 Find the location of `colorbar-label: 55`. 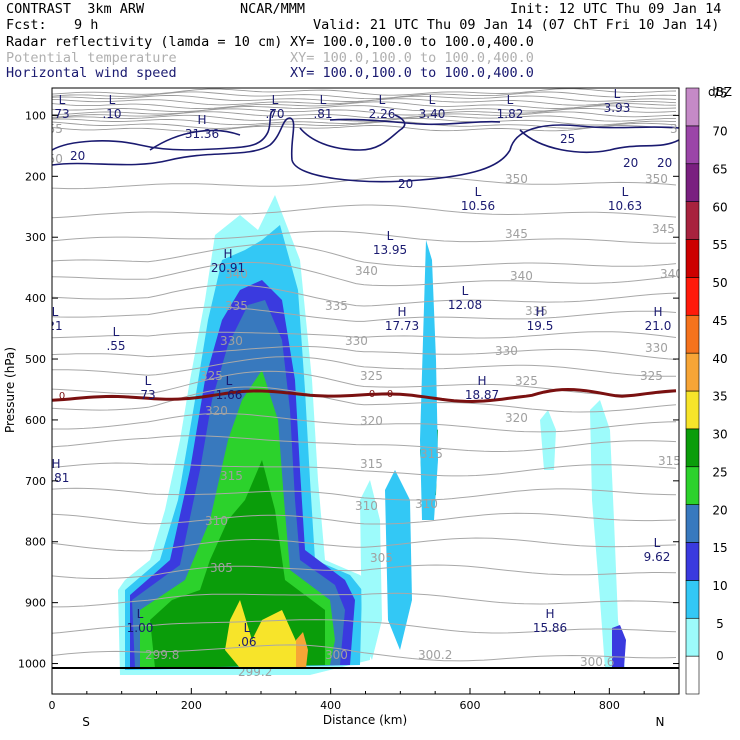

colorbar-label: 55 is located at coordinates (719, 245).